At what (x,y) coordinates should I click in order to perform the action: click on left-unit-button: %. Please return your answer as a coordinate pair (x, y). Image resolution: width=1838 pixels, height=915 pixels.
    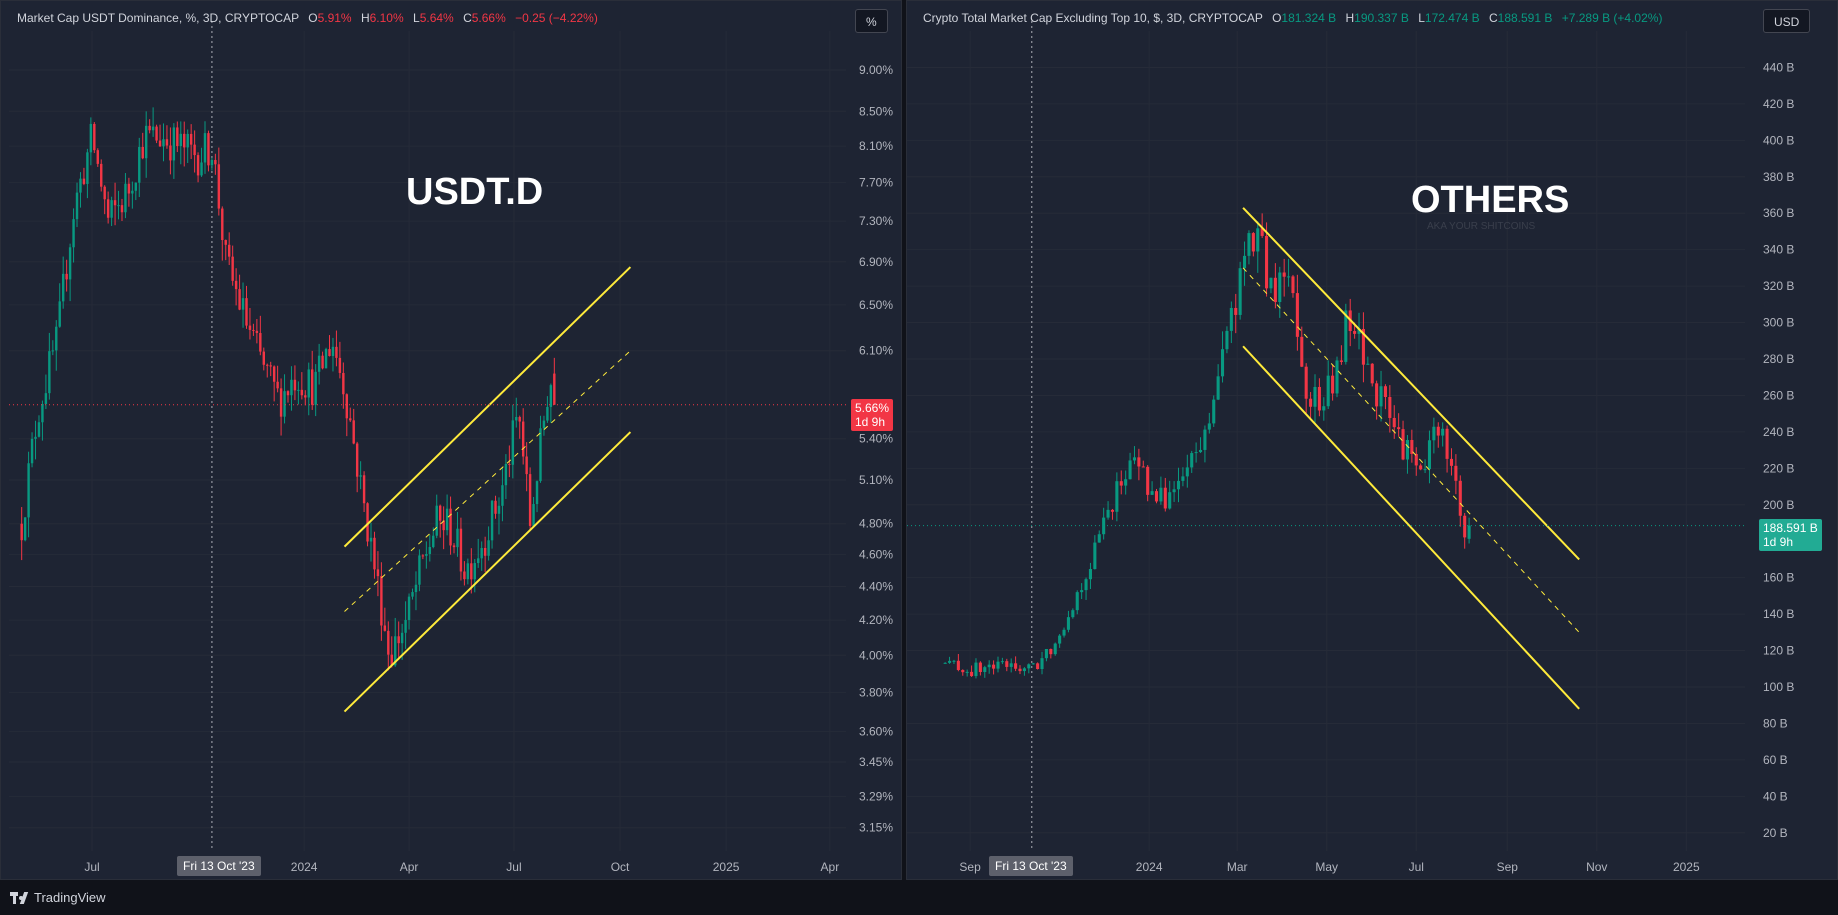
    Looking at the image, I should click on (871, 21).